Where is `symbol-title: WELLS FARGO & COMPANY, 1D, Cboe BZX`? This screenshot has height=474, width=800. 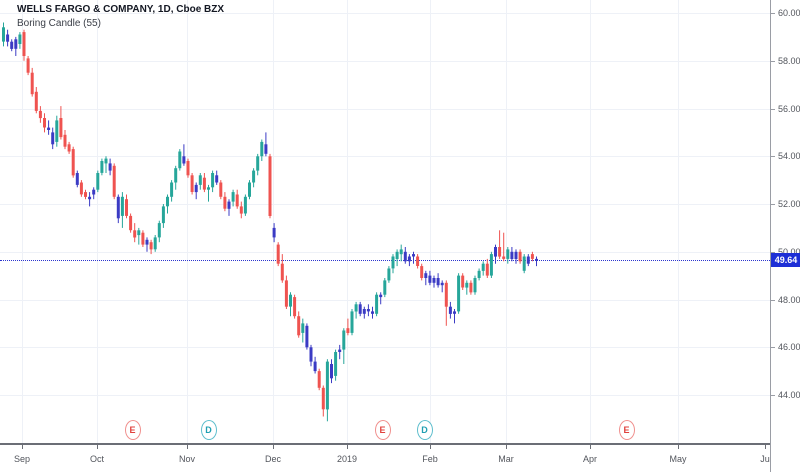
symbol-title: WELLS FARGO & COMPANY, 1D, Cboe BZX is located at coordinates (121, 9).